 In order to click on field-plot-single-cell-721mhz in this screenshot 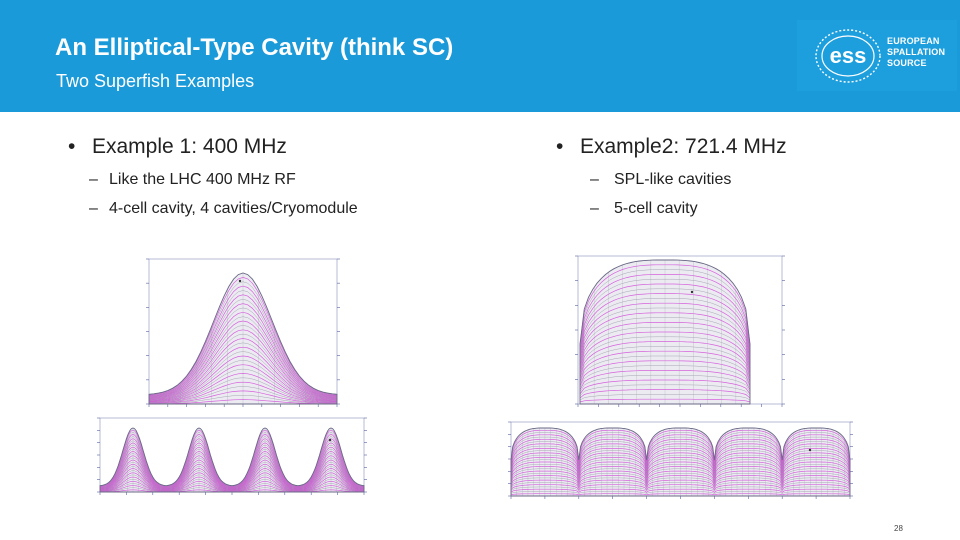, I will do `click(680, 331)`.